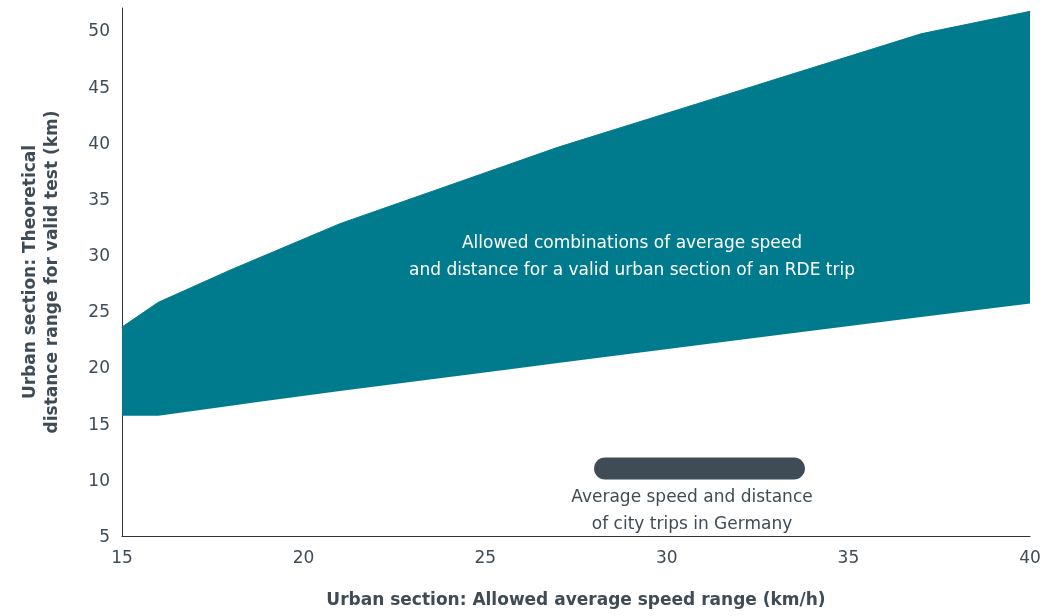  I want to click on y-tick-label: 10, so click(99, 479).